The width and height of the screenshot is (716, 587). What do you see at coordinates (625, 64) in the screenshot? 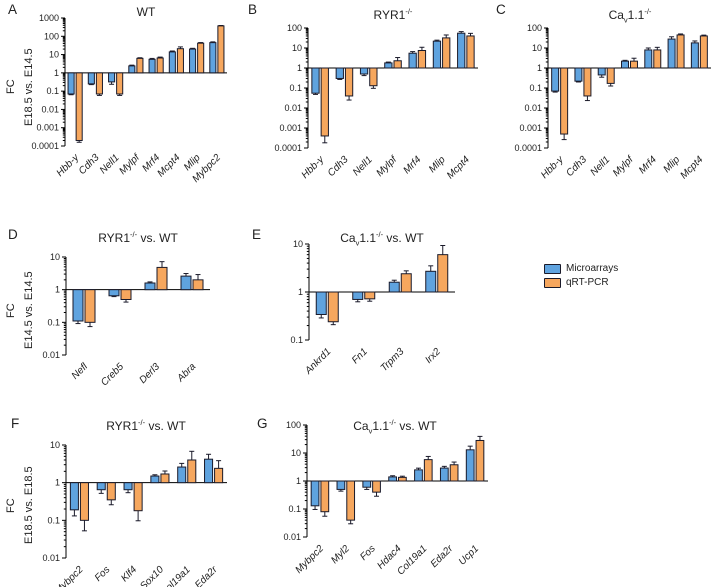
I see `bar-C-Microarrays-Mylpf` at bounding box center [625, 64].